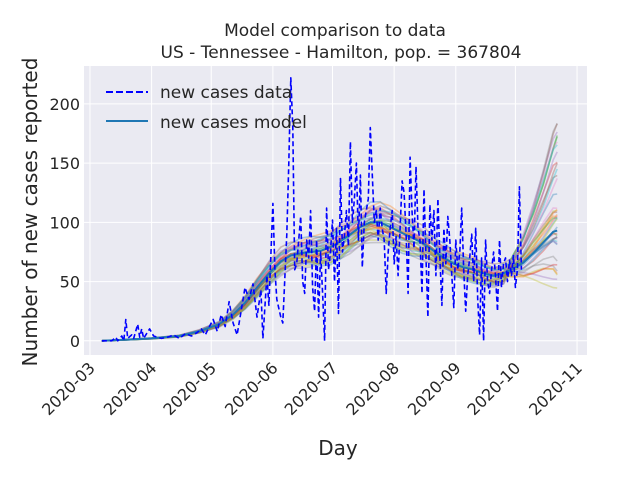 This screenshot has height=480, width=640. What do you see at coordinates (434, 388) in the screenshot?
I see `x-tick-label: 2020-09` at bounding box center [434, 388].